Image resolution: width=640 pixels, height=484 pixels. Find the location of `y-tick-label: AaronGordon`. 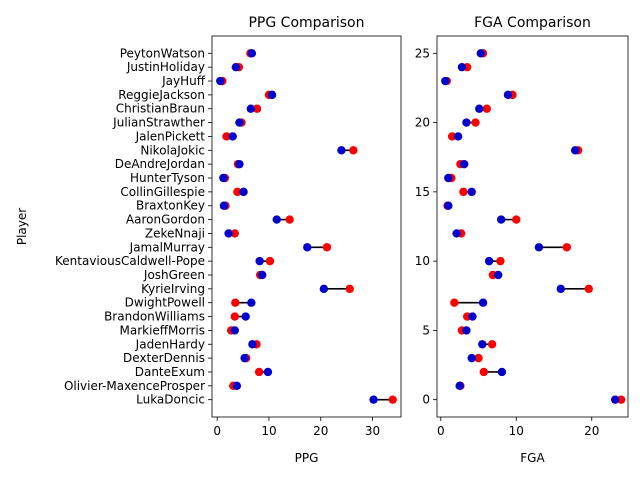

y-tick-label: AaronGordon is located at coordinates (165, 220).